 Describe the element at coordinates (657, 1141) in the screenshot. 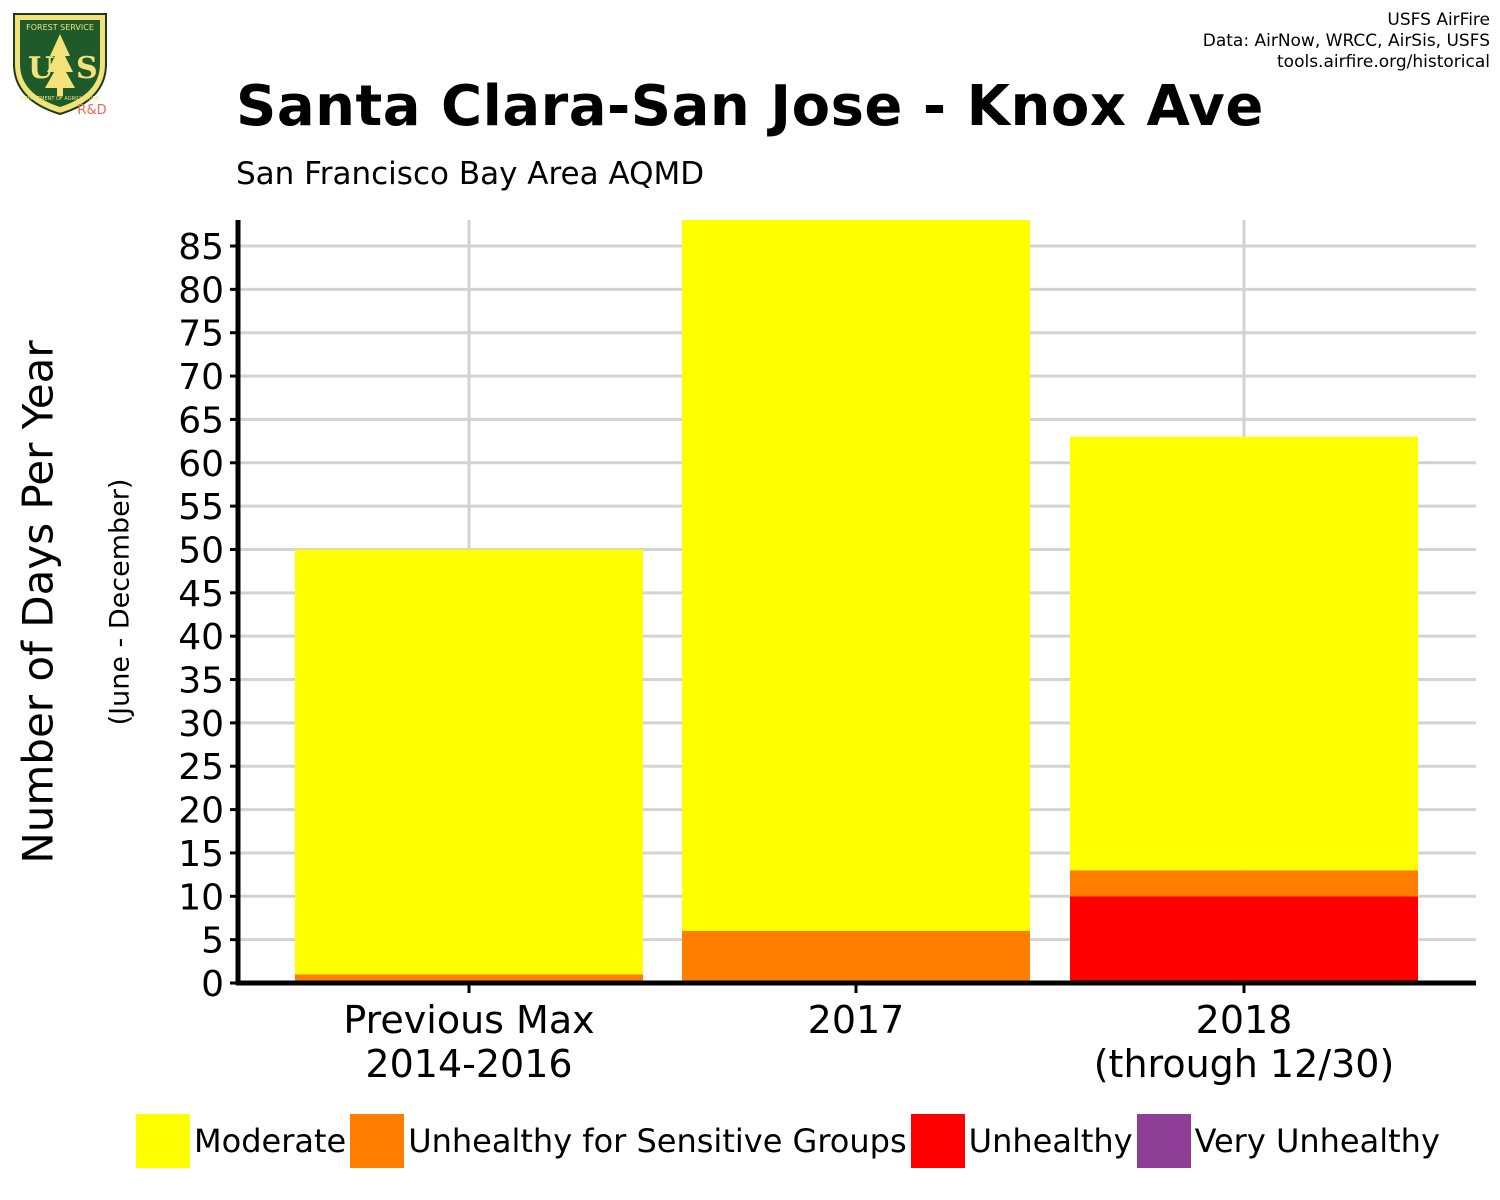

I see `legend-label: Unhealthy for Sensitive Groups` at that location.